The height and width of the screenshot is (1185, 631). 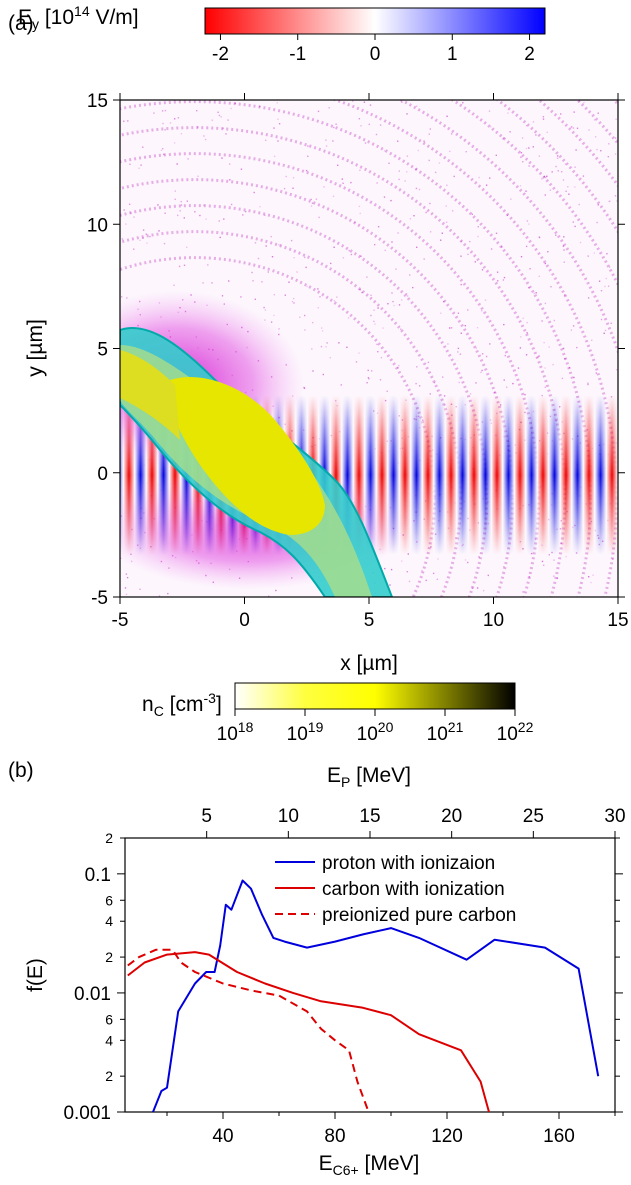 I want to click on line-top-tick-label: 25, so click(x=533, y=816).